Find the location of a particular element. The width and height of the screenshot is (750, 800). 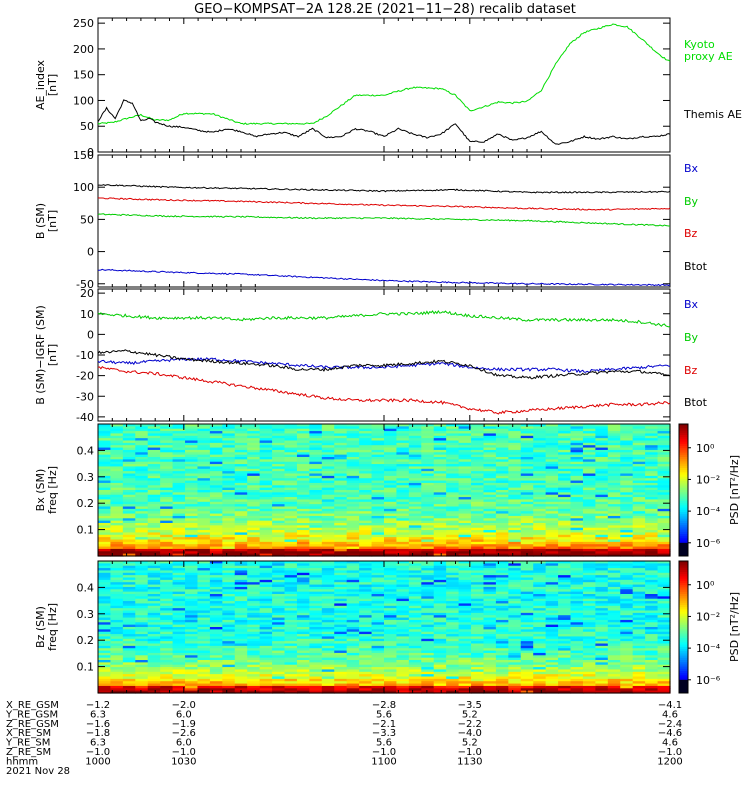

y-tick-label-2: -20 is located at coordinates (85, 376).